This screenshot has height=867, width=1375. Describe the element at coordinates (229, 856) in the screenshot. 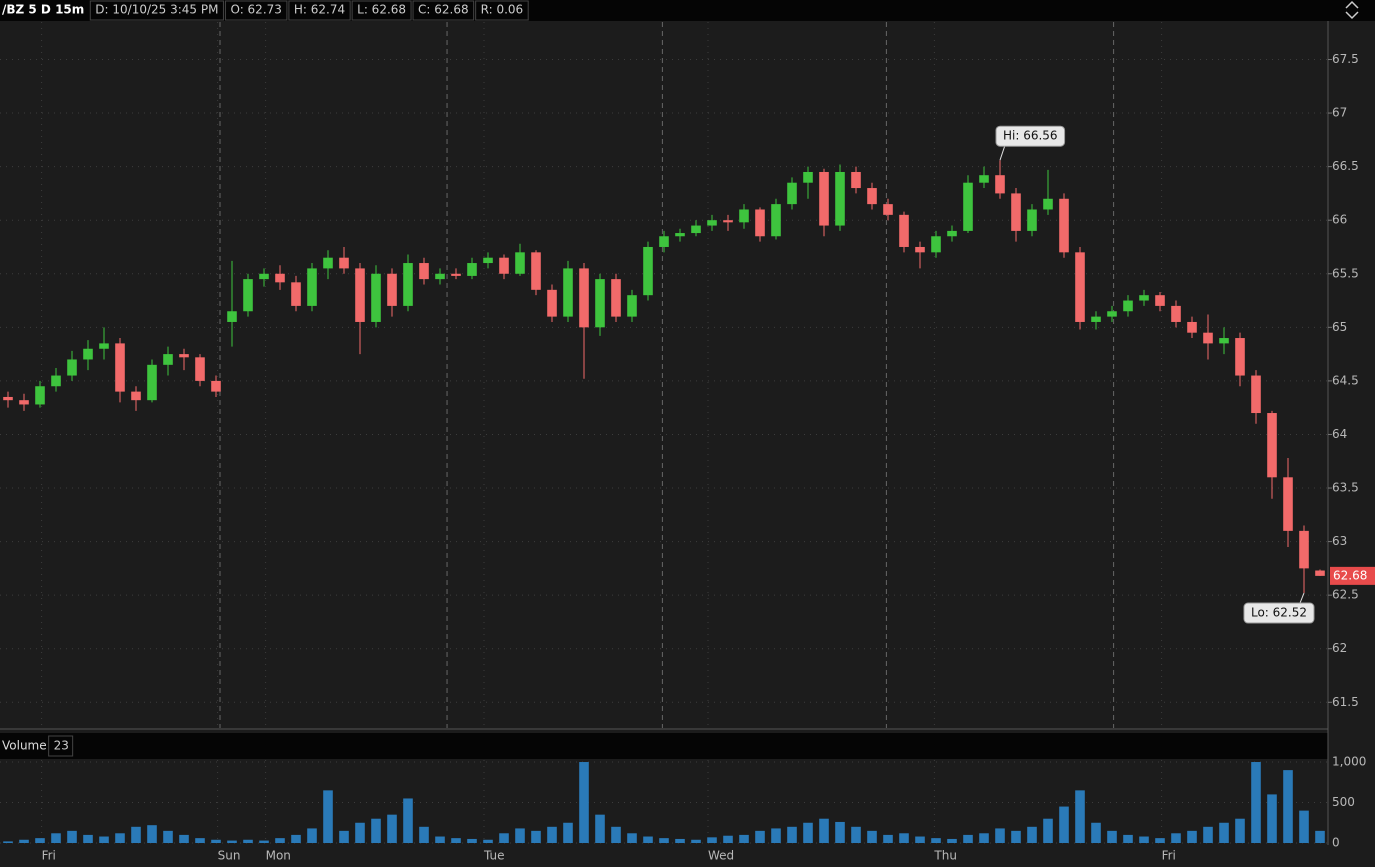

I see `x-tick-label: Sun` at that location.